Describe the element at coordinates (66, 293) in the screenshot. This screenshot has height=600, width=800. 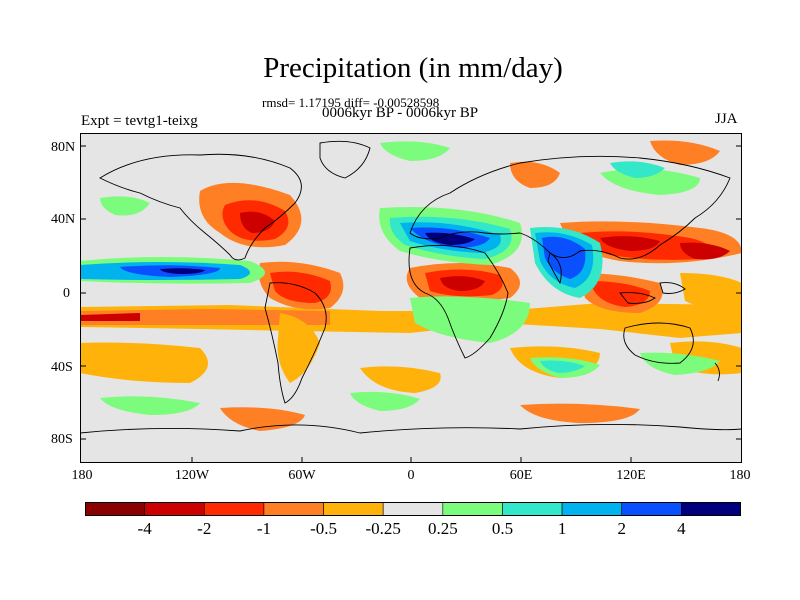
I see `lat-tick-label: 0` at that location.